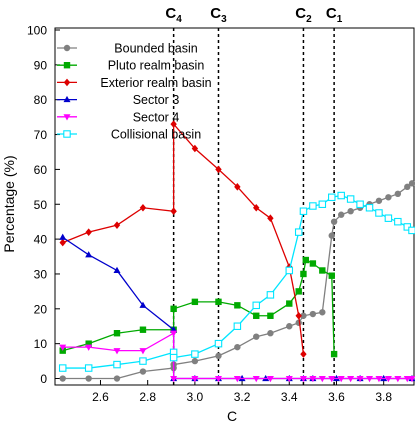 This screenshot has width=415, height=433. Describe the element at coordinates (43, 379) in the screenshot. I see `y-tick-label: 0` at that location.